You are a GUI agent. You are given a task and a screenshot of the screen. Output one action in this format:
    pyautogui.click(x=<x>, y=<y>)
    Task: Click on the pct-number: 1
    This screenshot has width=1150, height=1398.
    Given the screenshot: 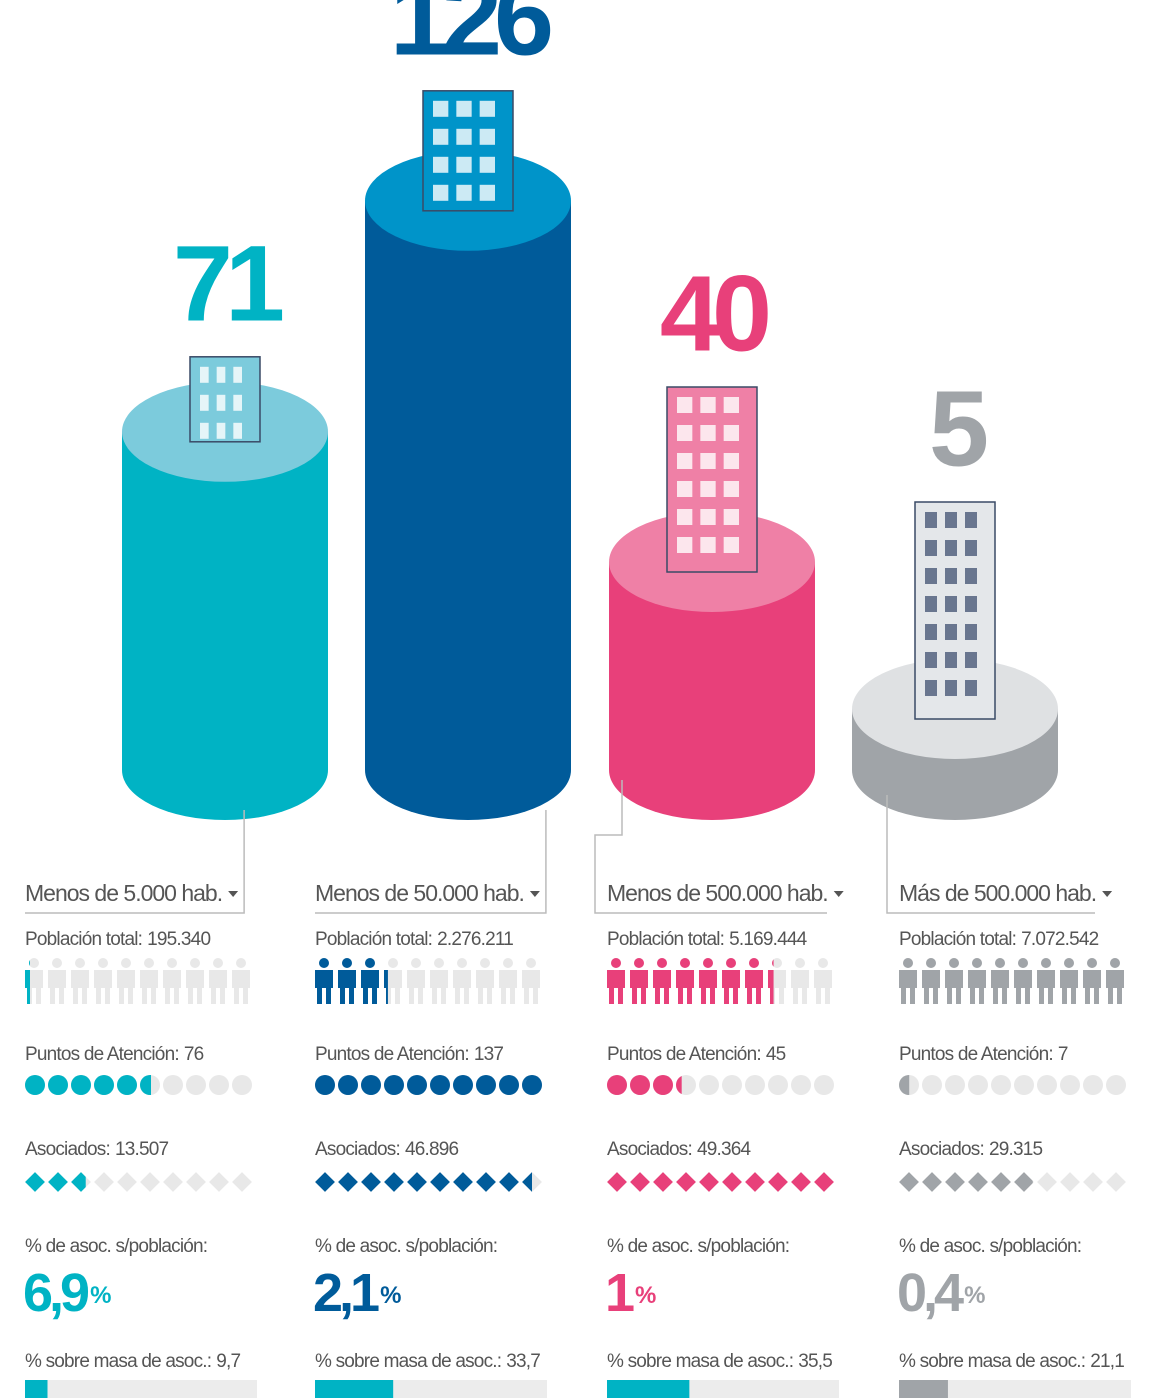 What is the action you would take?
    pyautogui.click(x=619, y=1293)
    